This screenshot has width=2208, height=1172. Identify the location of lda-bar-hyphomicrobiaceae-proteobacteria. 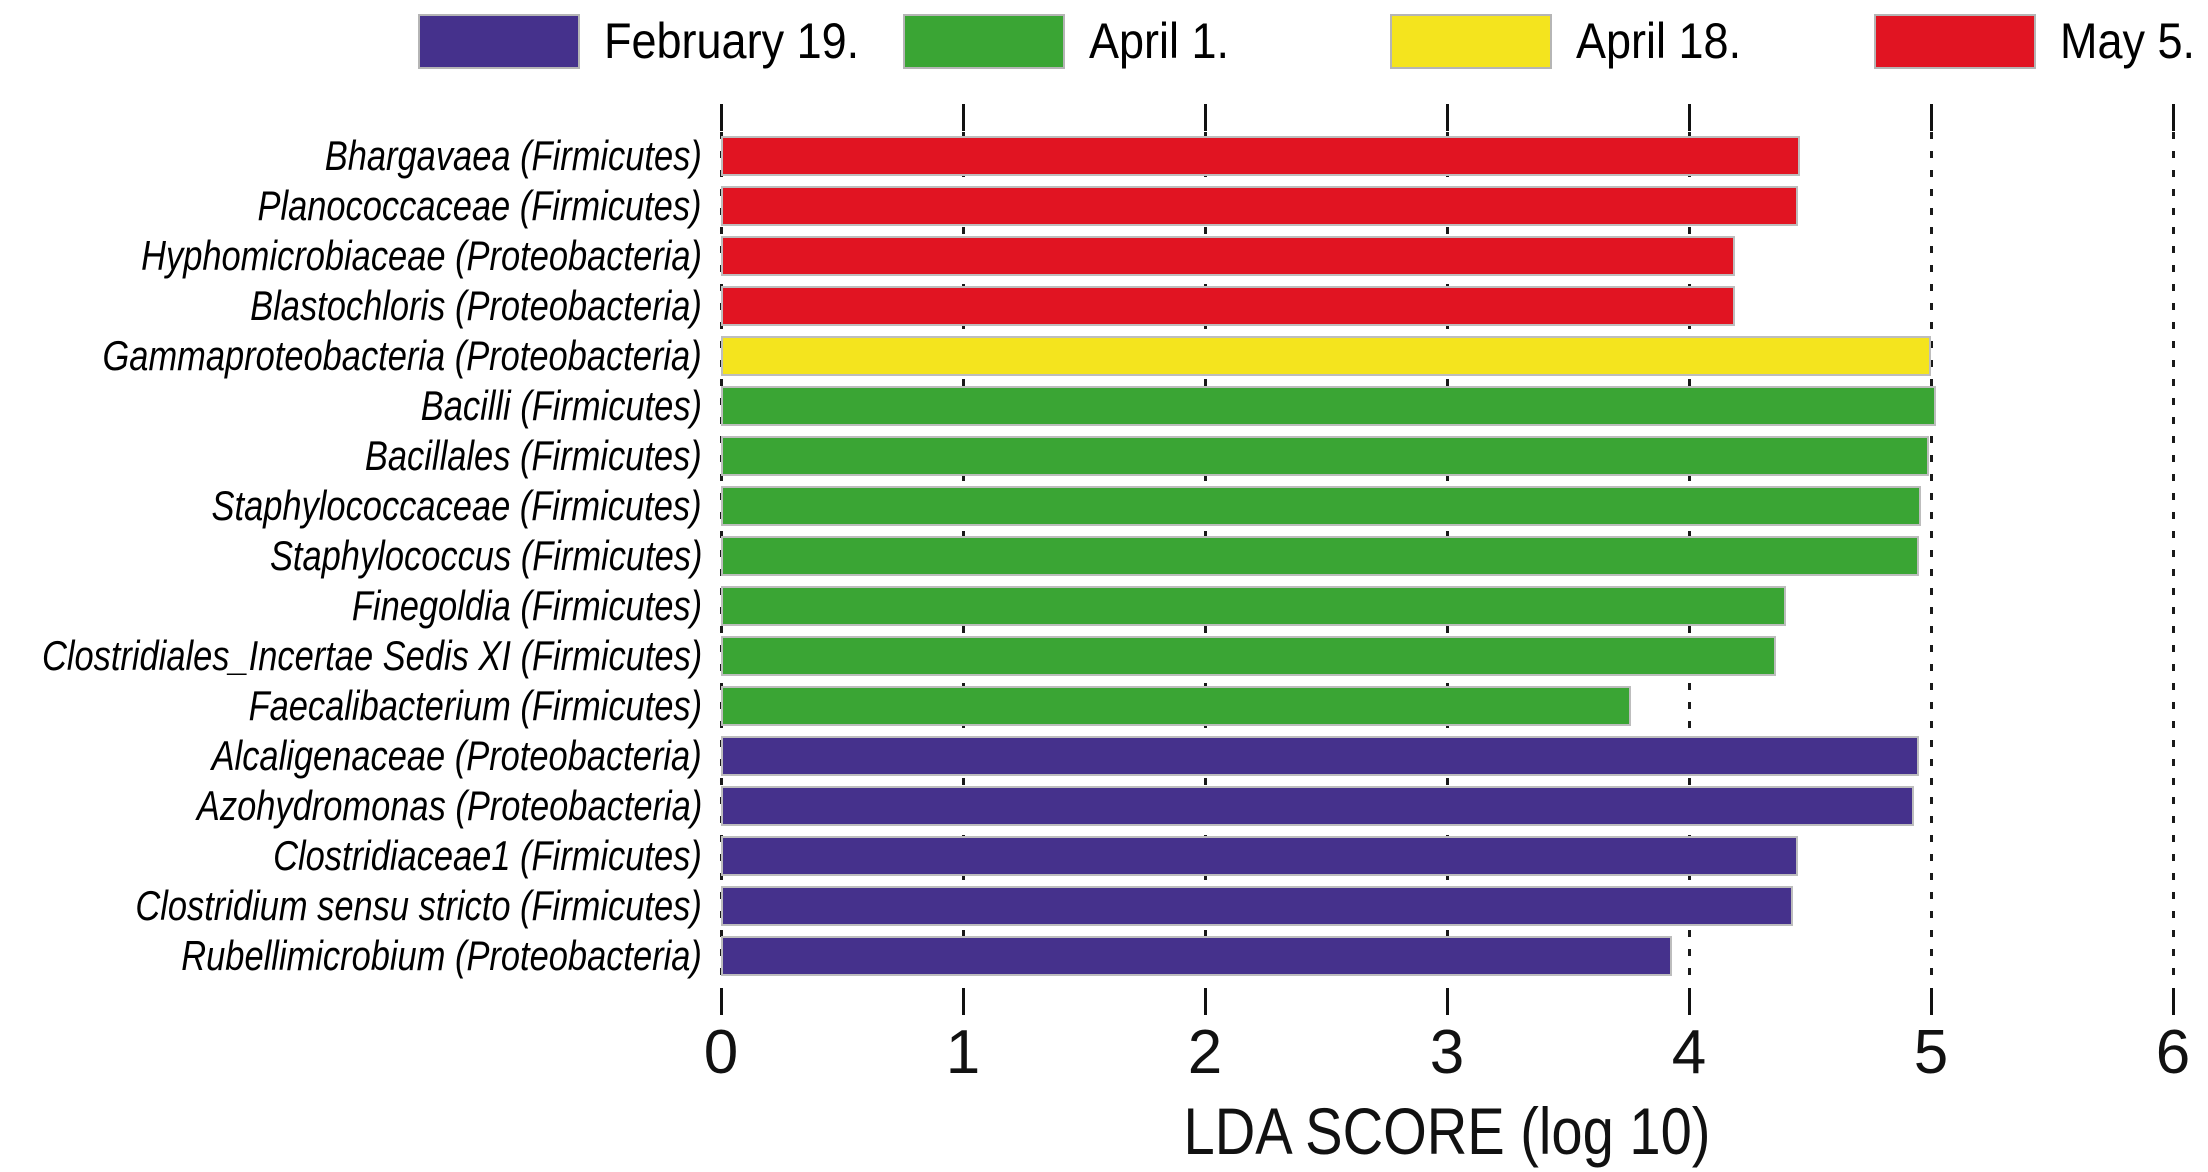
(1228, 256).